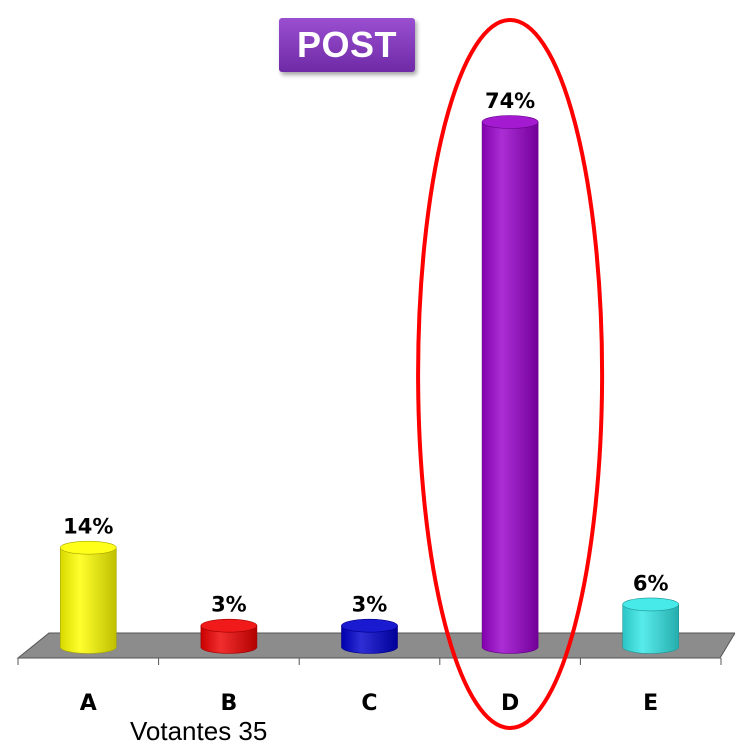 The height and width of the screenshot is (749, 735). What do you see at coordinates (650, 703) in the screenshot?
I see `tick-label-e: E` at bounding box center [650, 703].